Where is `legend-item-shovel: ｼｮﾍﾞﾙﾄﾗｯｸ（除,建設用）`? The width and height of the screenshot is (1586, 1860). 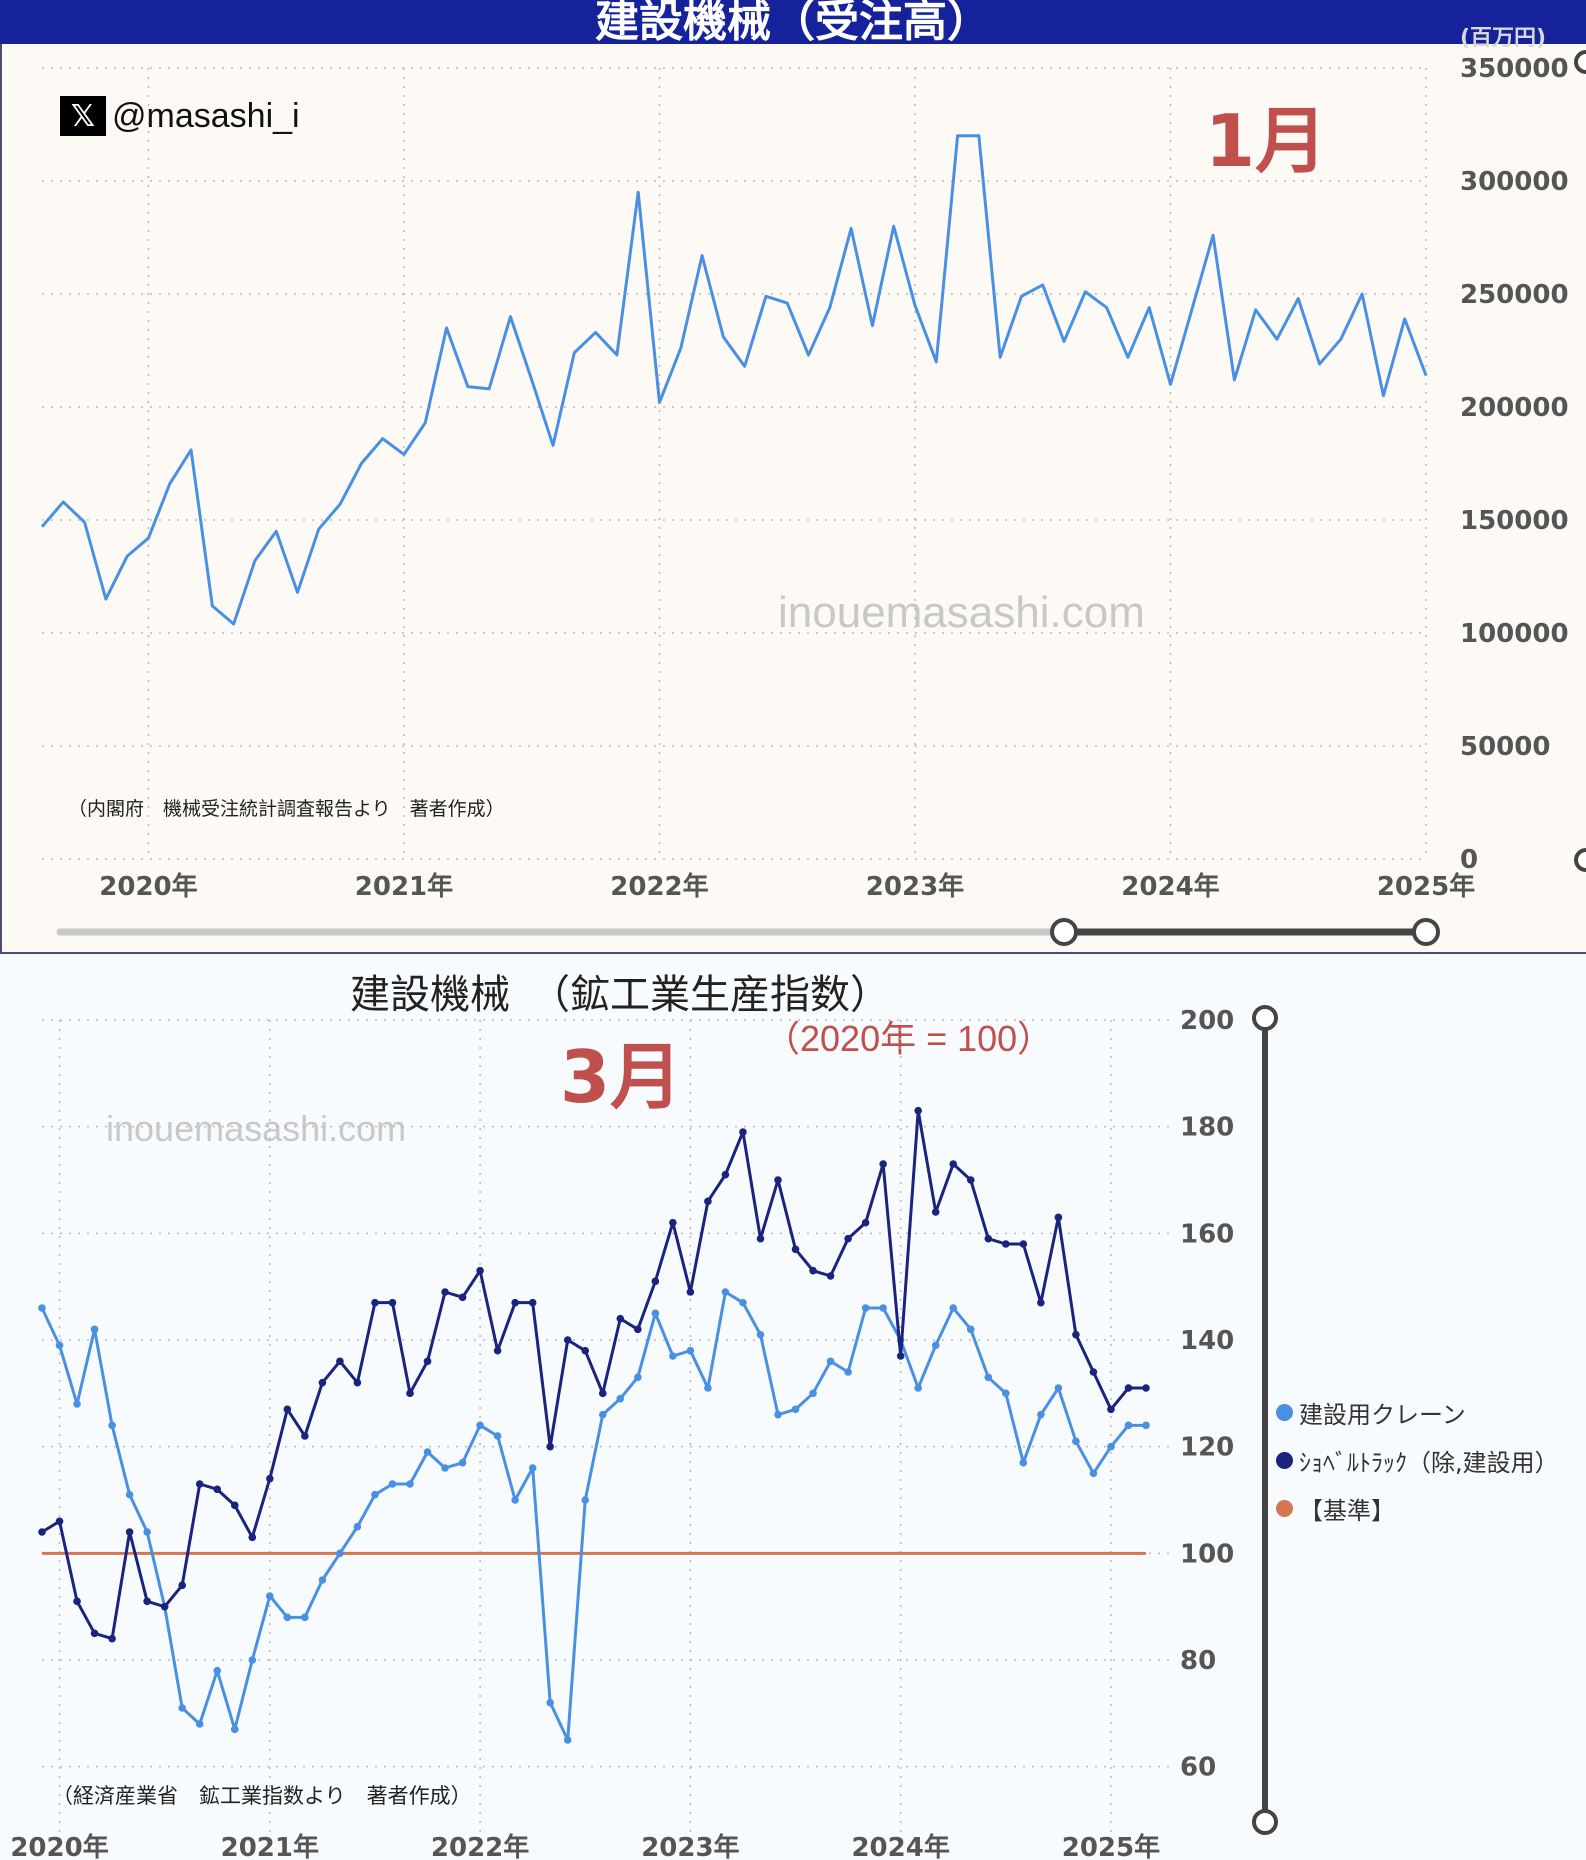 legend-item-shovel: ｼｮﾍﾞﾙﾄﾗｯｸ（除,建設用） is located at coordinates (1417, 1460).